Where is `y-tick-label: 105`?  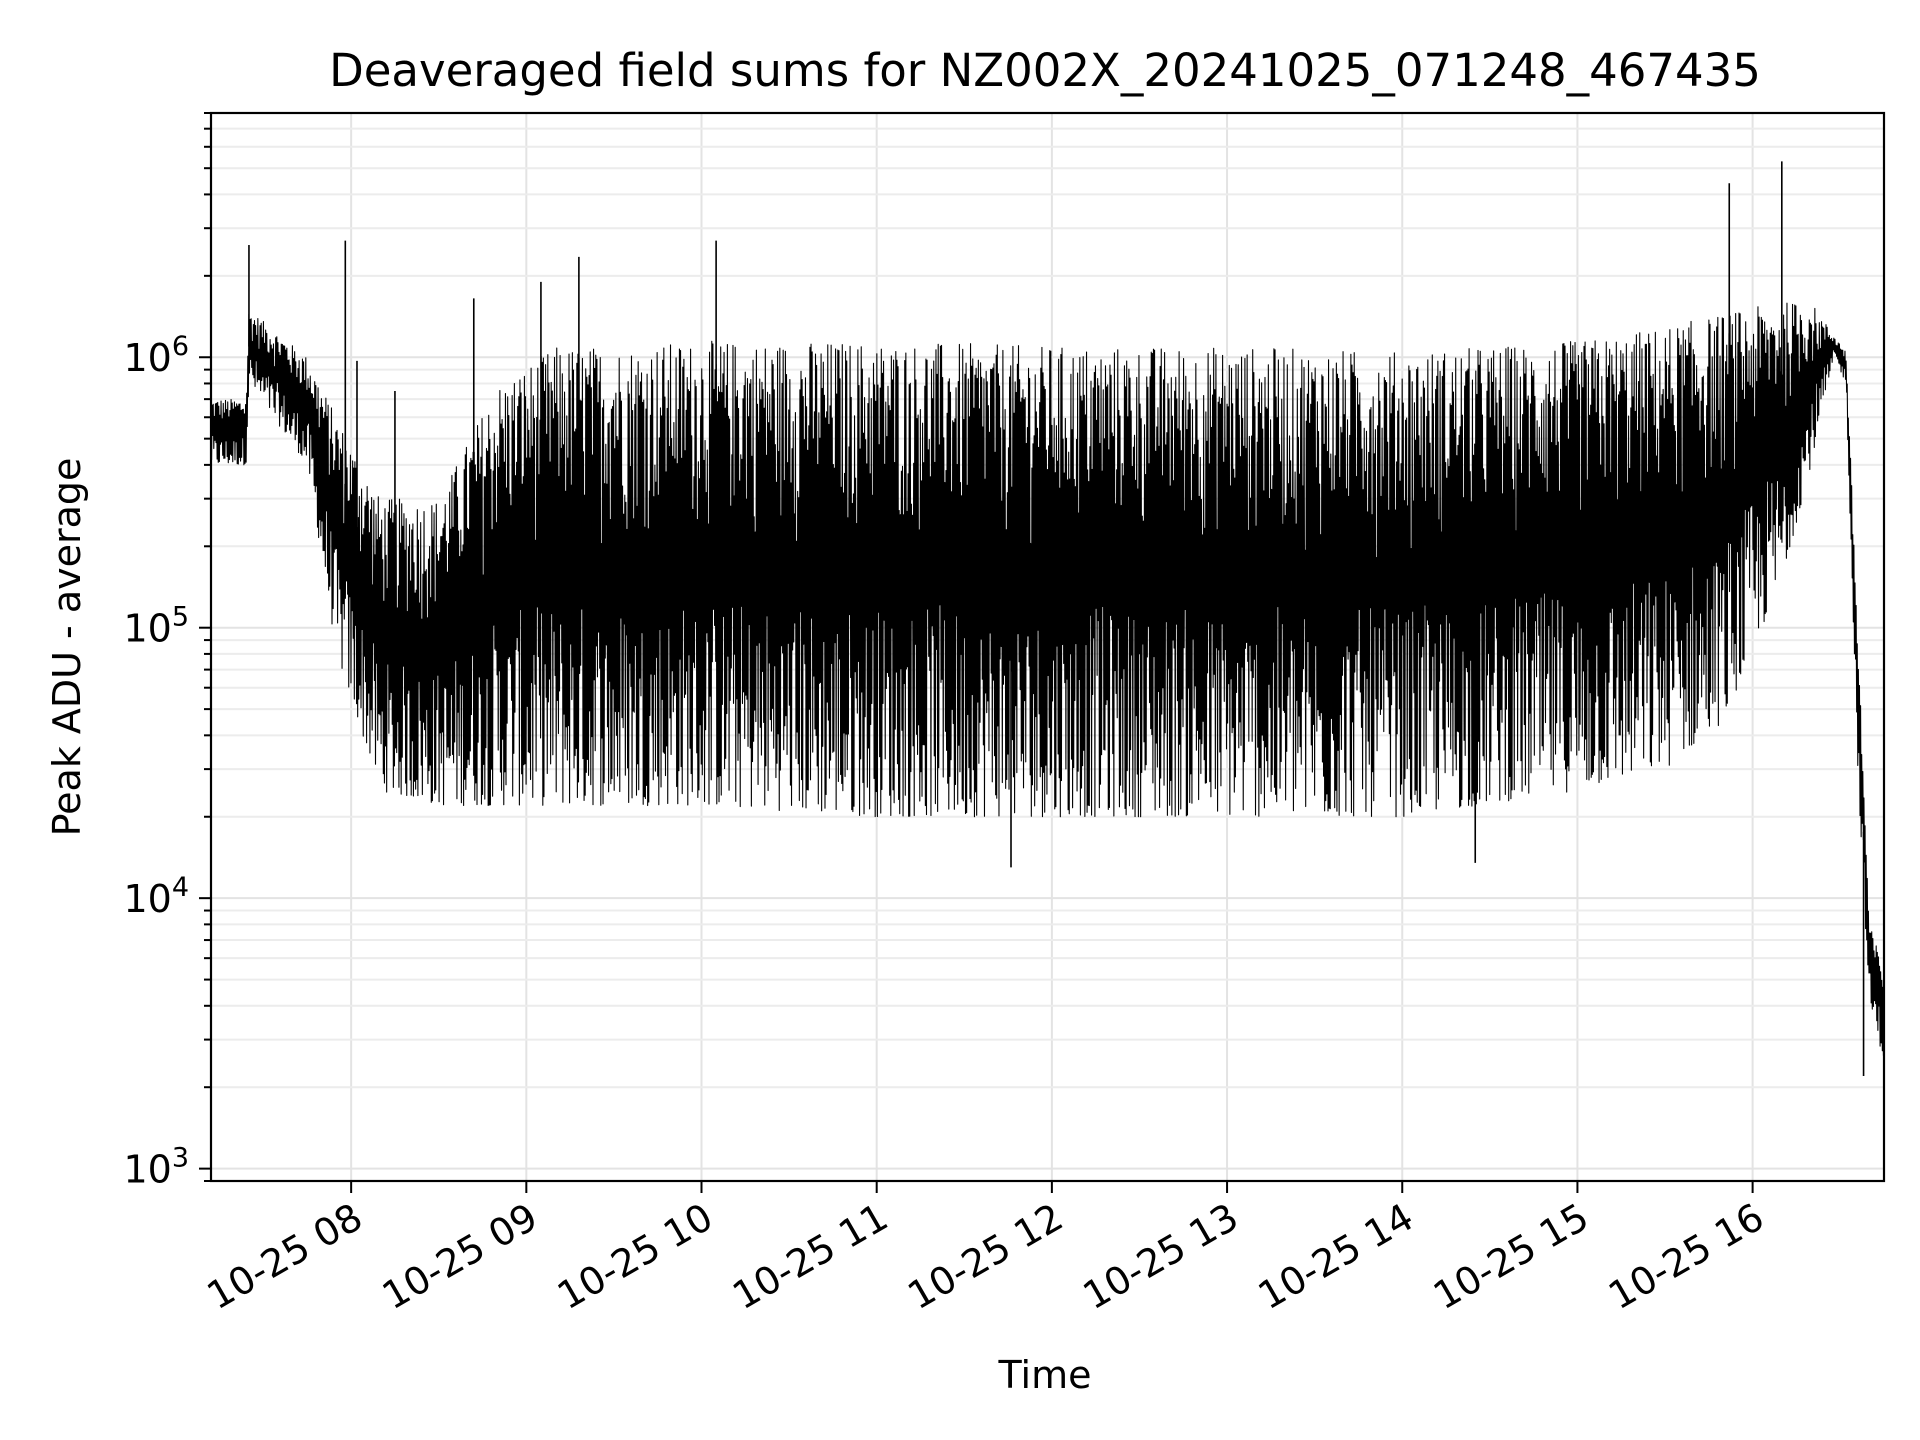 y-tick-label: 105 is located at coordinates (156, 626).